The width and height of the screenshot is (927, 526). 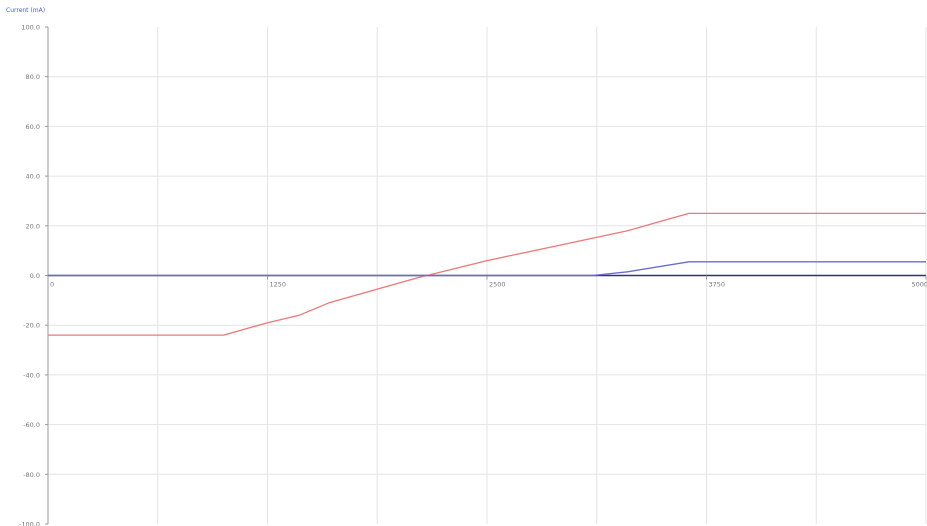 I want to click on y-tick-label: 100.0, so click(x=30, y=28).